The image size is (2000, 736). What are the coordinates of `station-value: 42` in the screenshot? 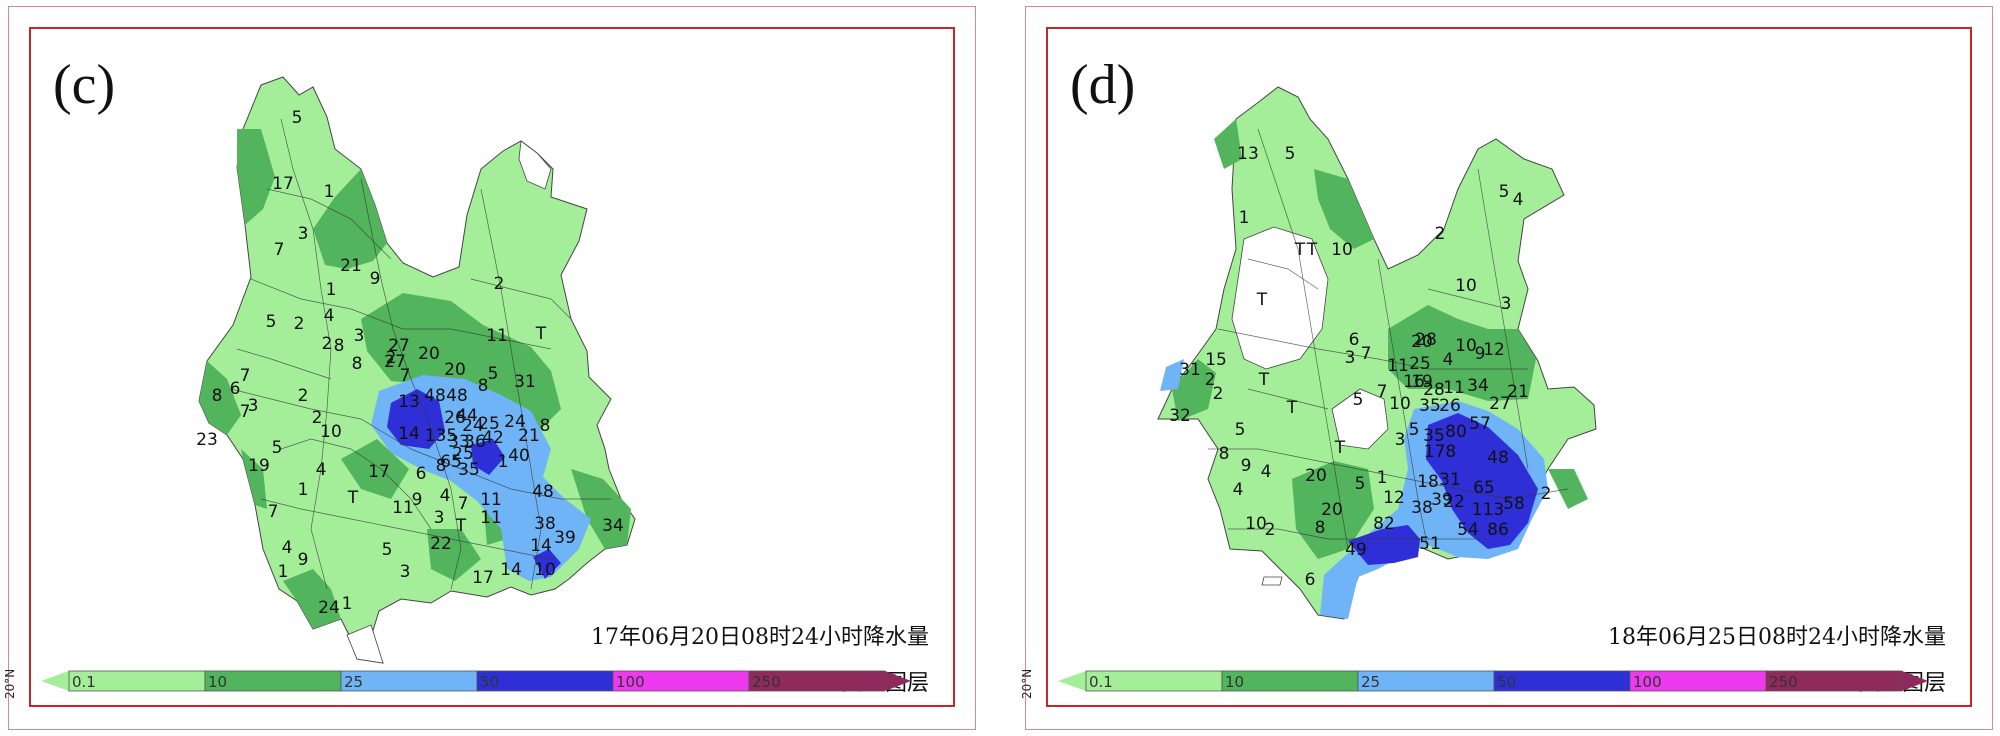 It's located at (493, 438).